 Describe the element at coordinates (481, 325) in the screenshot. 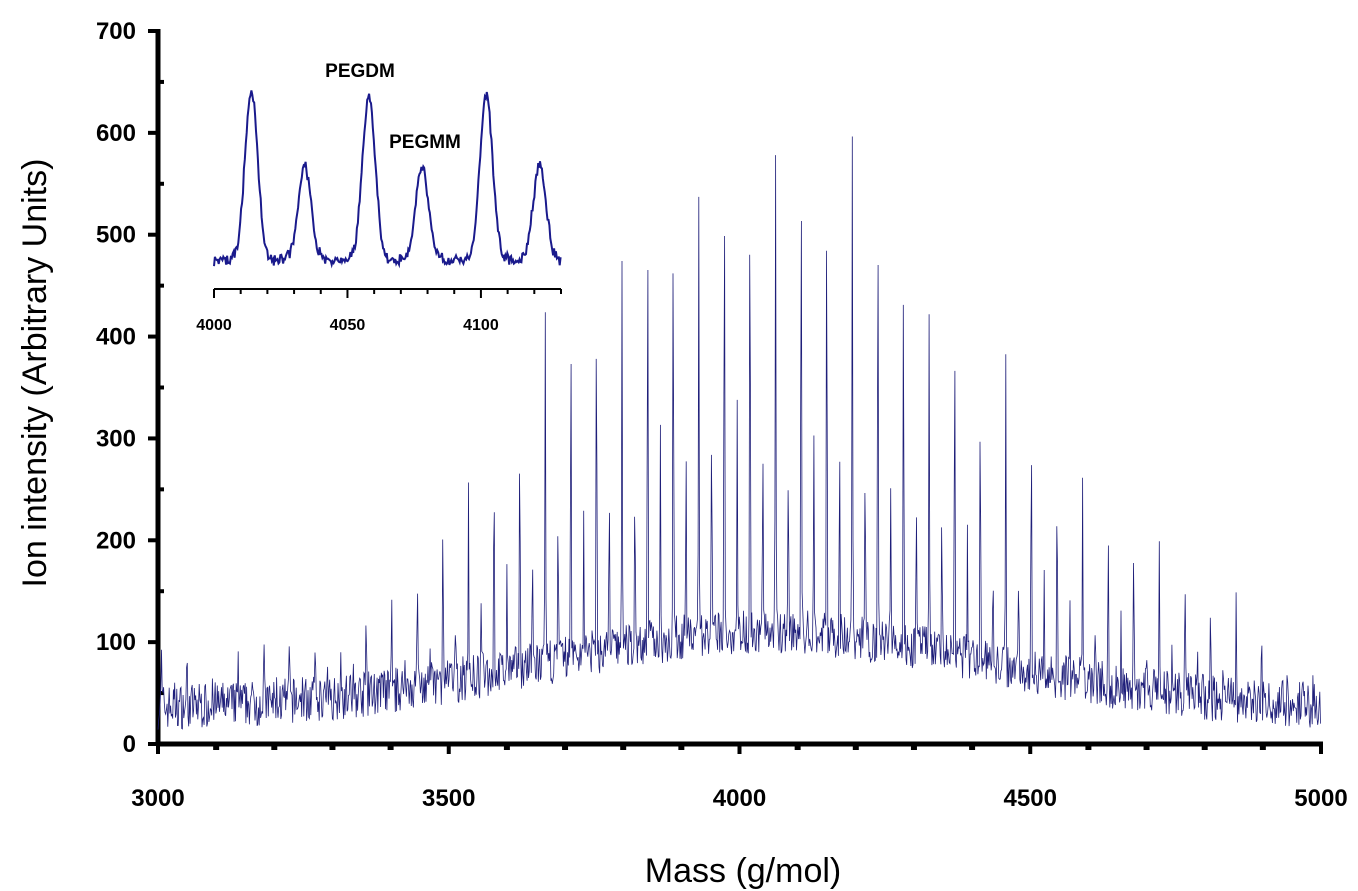

I see `inset-x-tick-label: 4100` at that location.